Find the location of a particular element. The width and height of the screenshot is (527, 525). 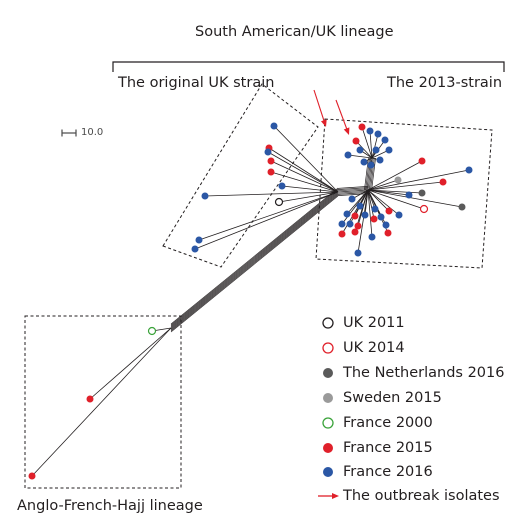

legend-item-sweden-2015: Sweden 2015 is located at coordinates (418, 398).